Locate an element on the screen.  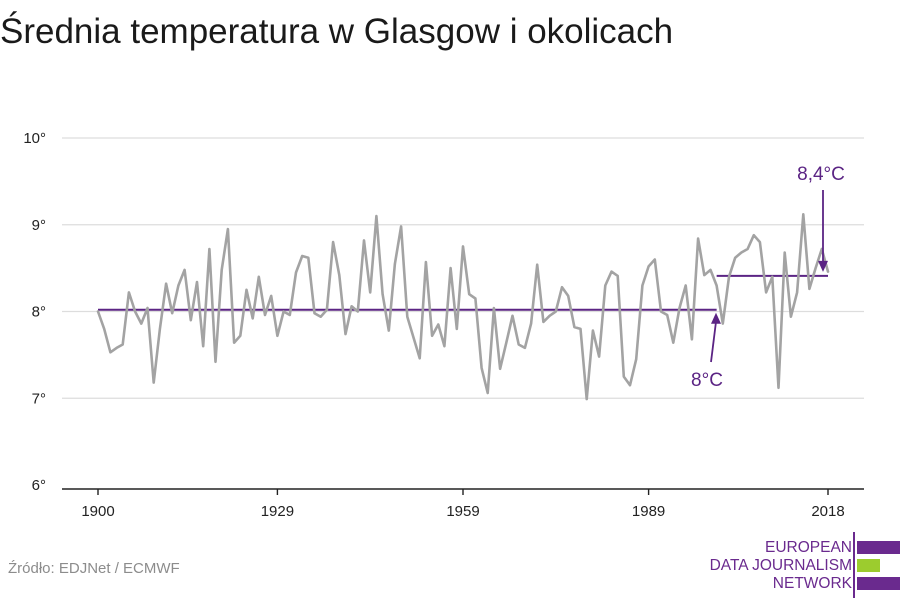
data-point-1919 is located at coordinates (215, 362).